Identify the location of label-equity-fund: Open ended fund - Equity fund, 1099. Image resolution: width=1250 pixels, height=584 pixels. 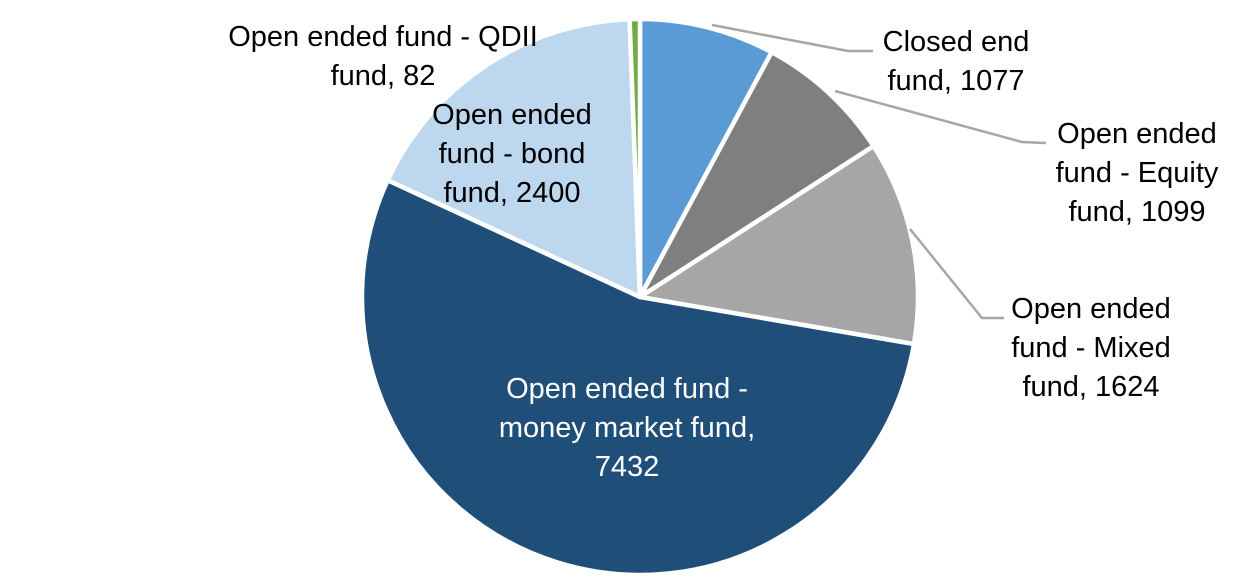
(1133, 173).